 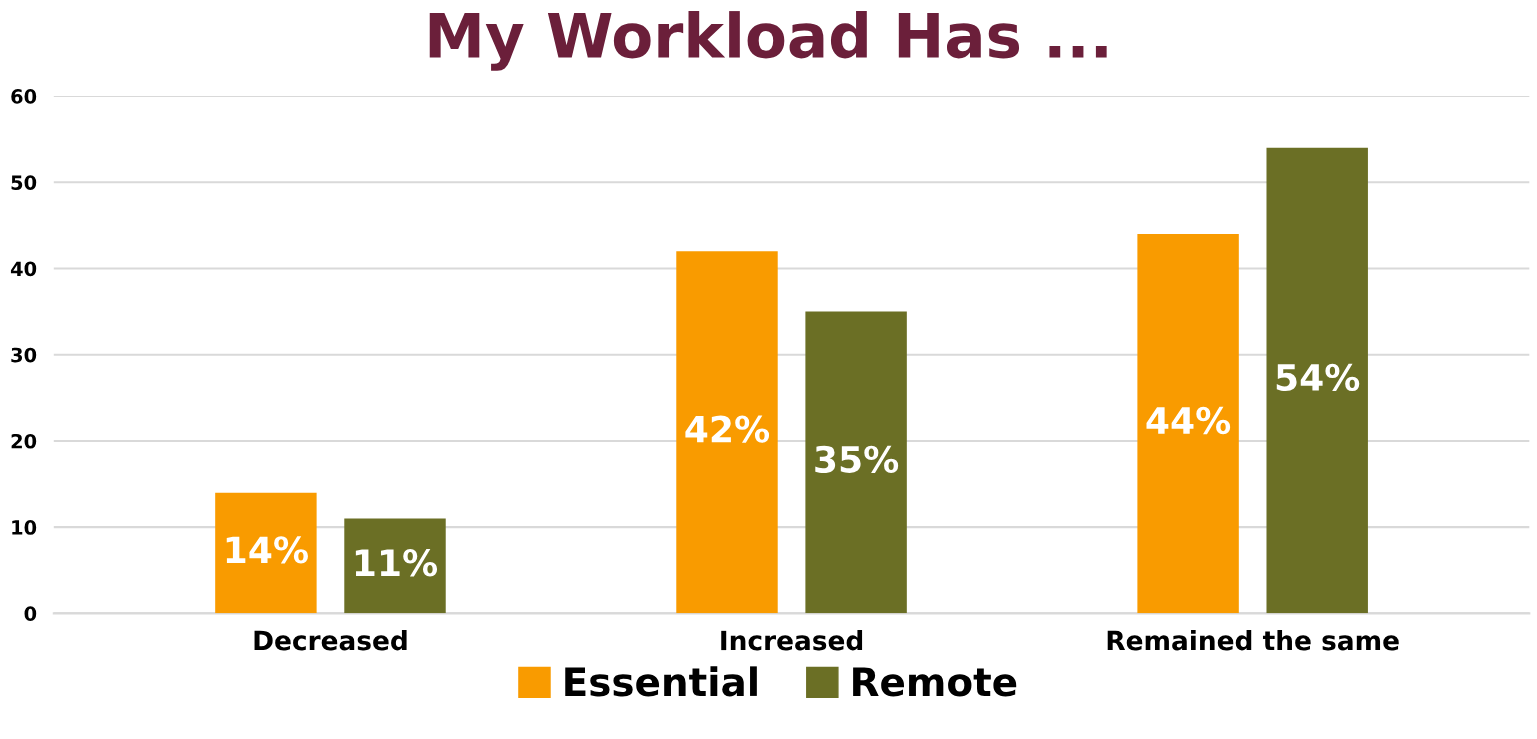 I want to click on data-label: 42%, so click(x=727, y=429).